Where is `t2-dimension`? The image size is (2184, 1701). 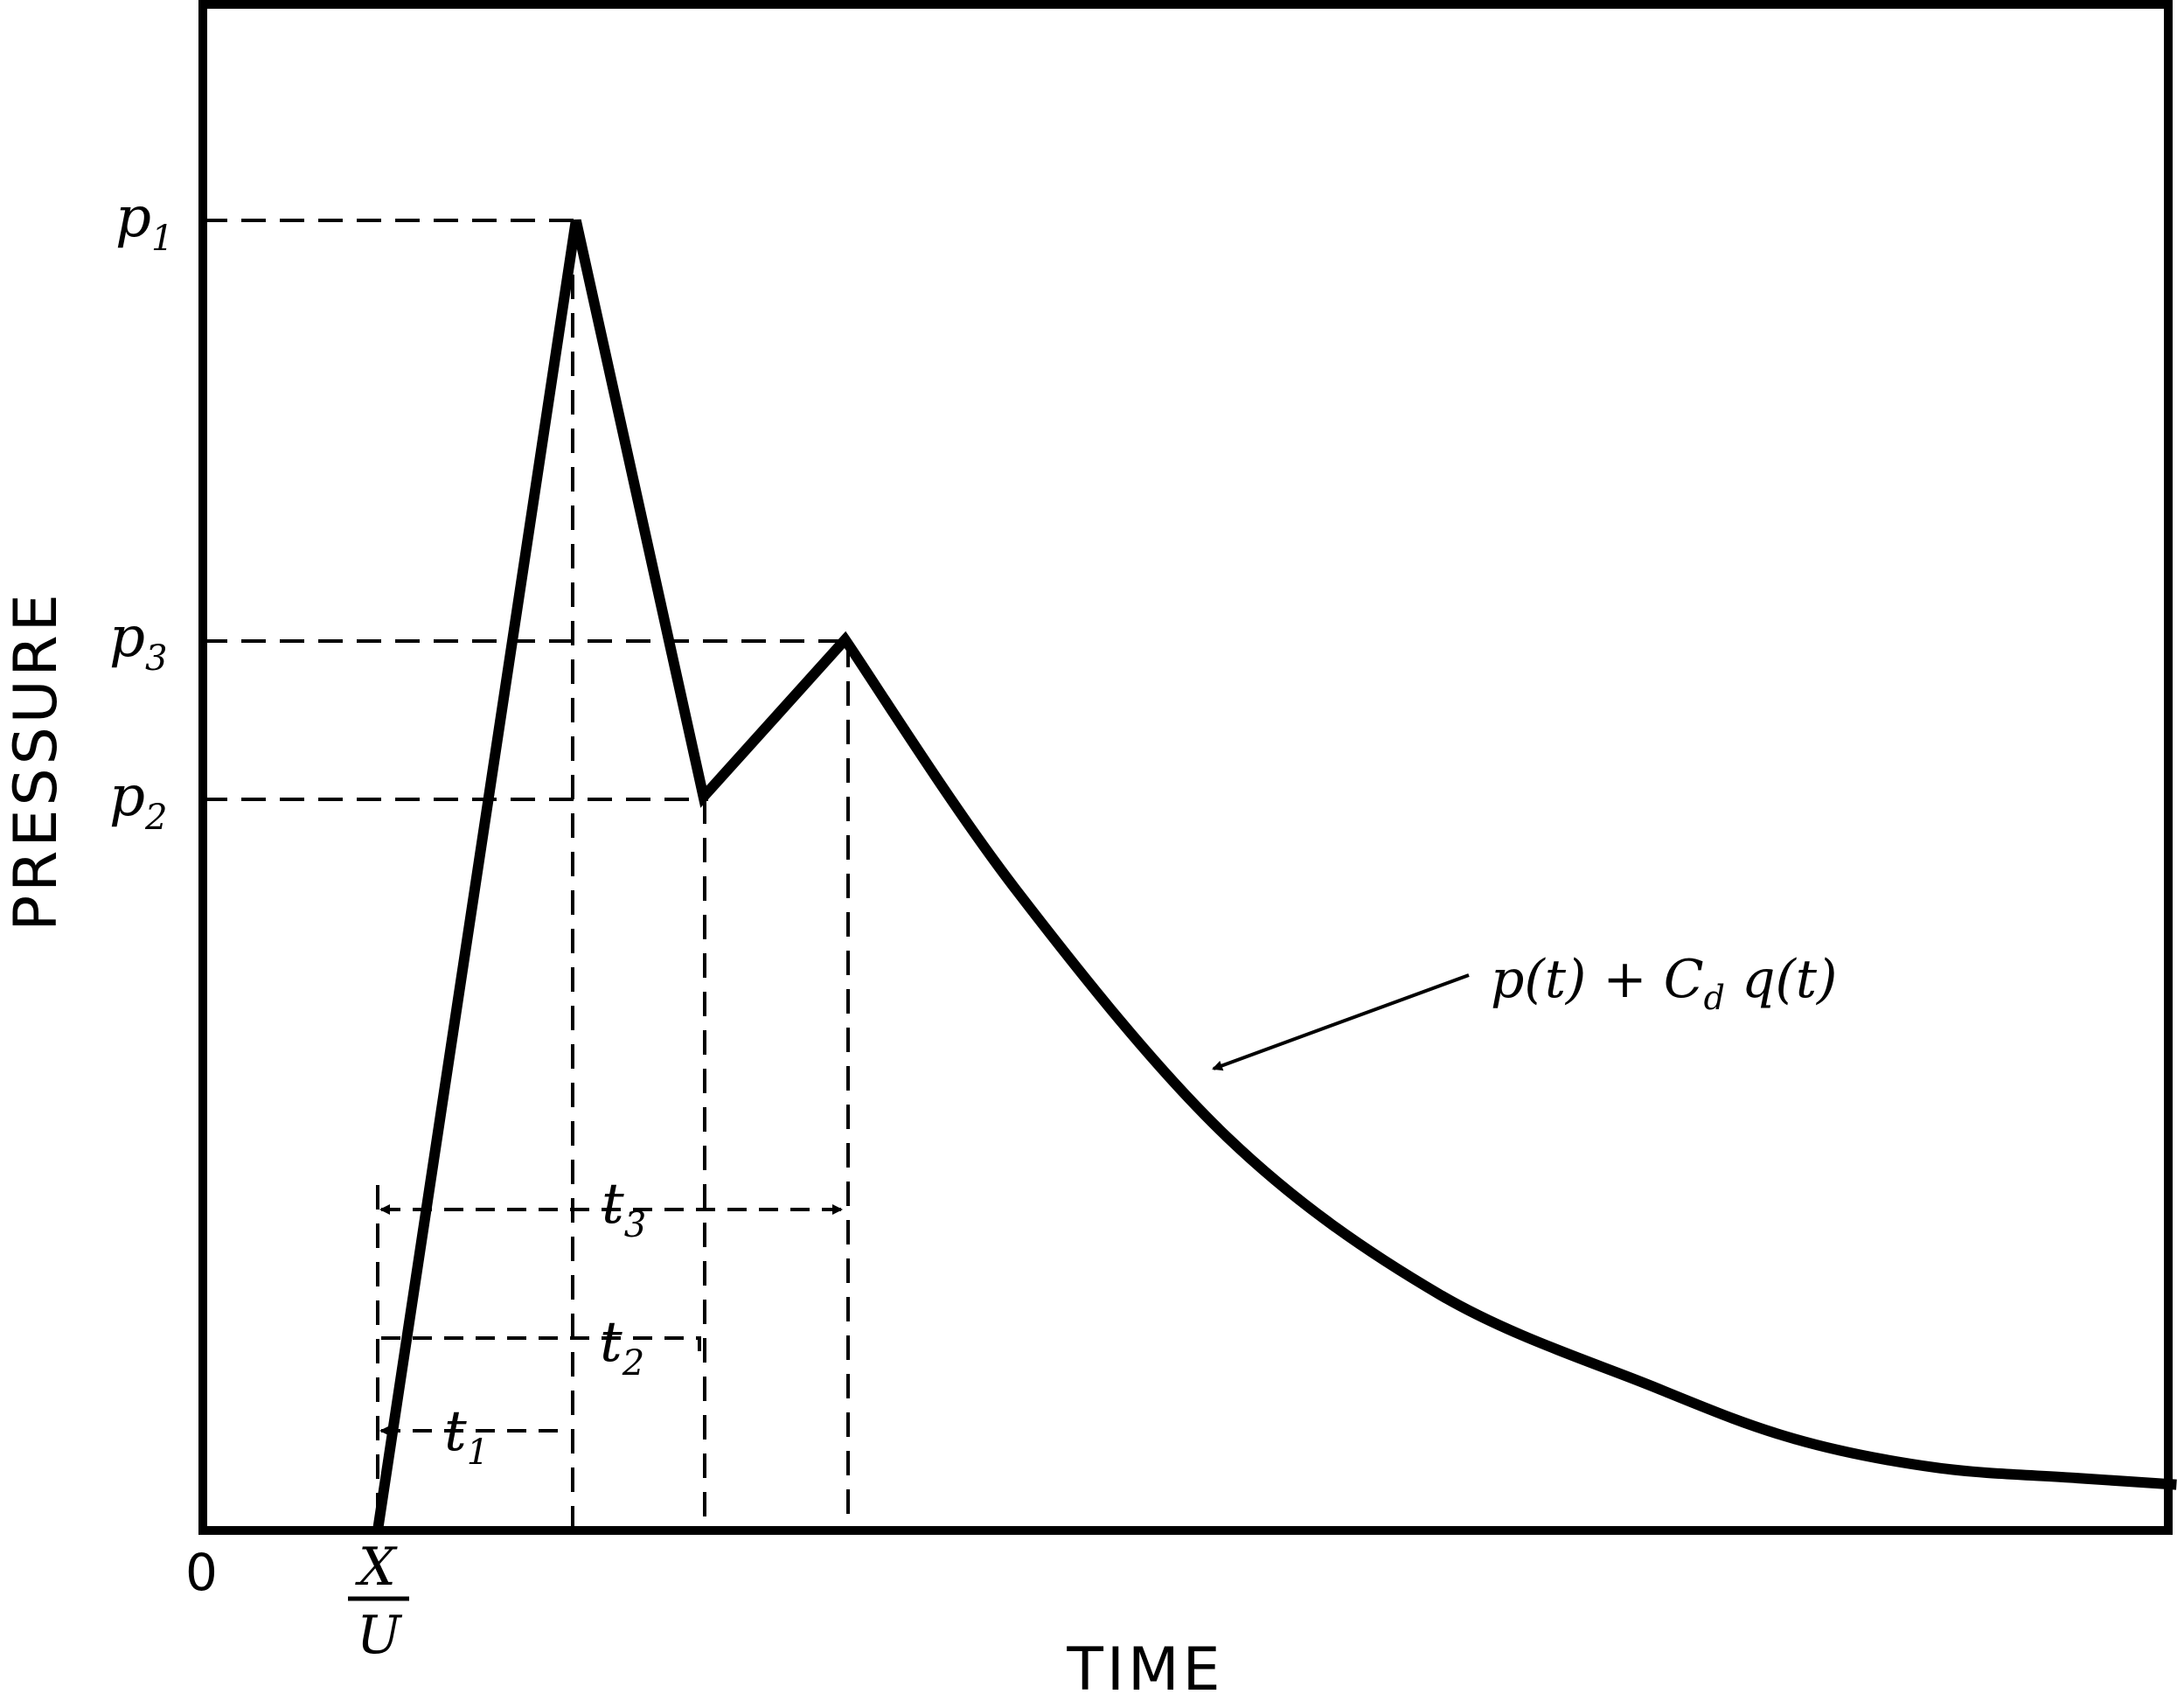 t2-dimension is located at coordinates (541, 1343).